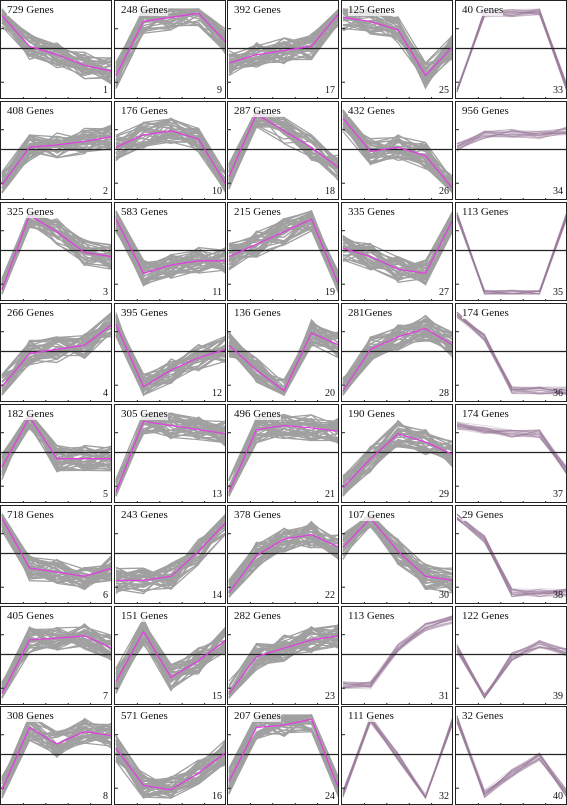 This screenshot has width=567, height=805. I want to click on gene-count-label: 40 Genes, so click(483, 10).